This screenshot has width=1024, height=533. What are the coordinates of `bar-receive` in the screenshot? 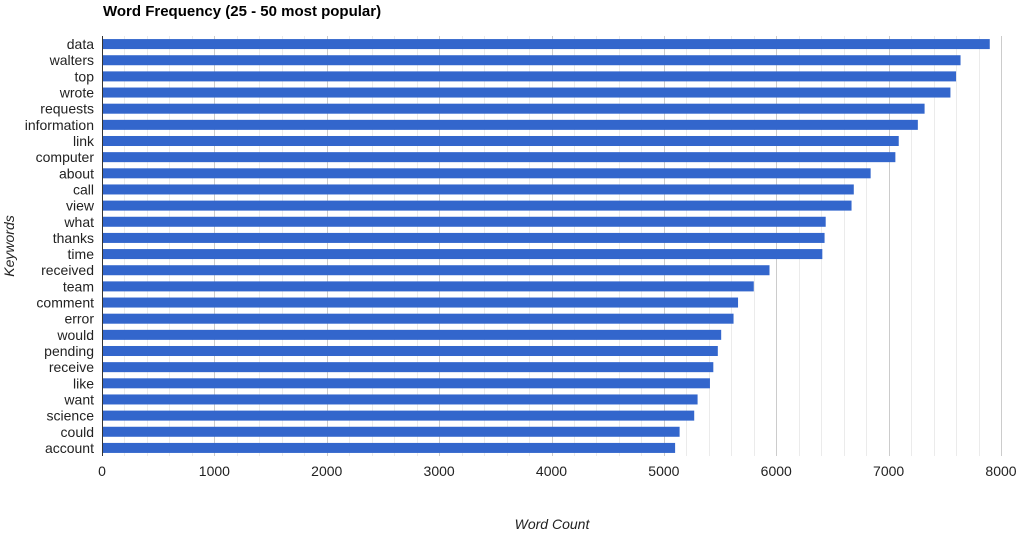 It's located at (408, 367).